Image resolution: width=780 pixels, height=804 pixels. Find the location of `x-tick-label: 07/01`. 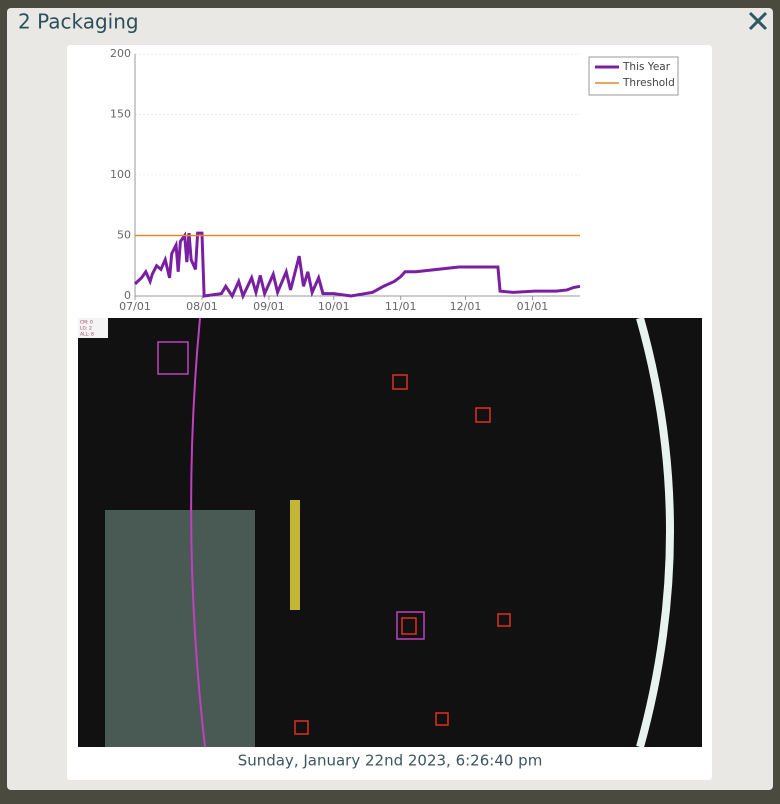

x-tick-label: 07/01 is located at coordinates (135, 306).